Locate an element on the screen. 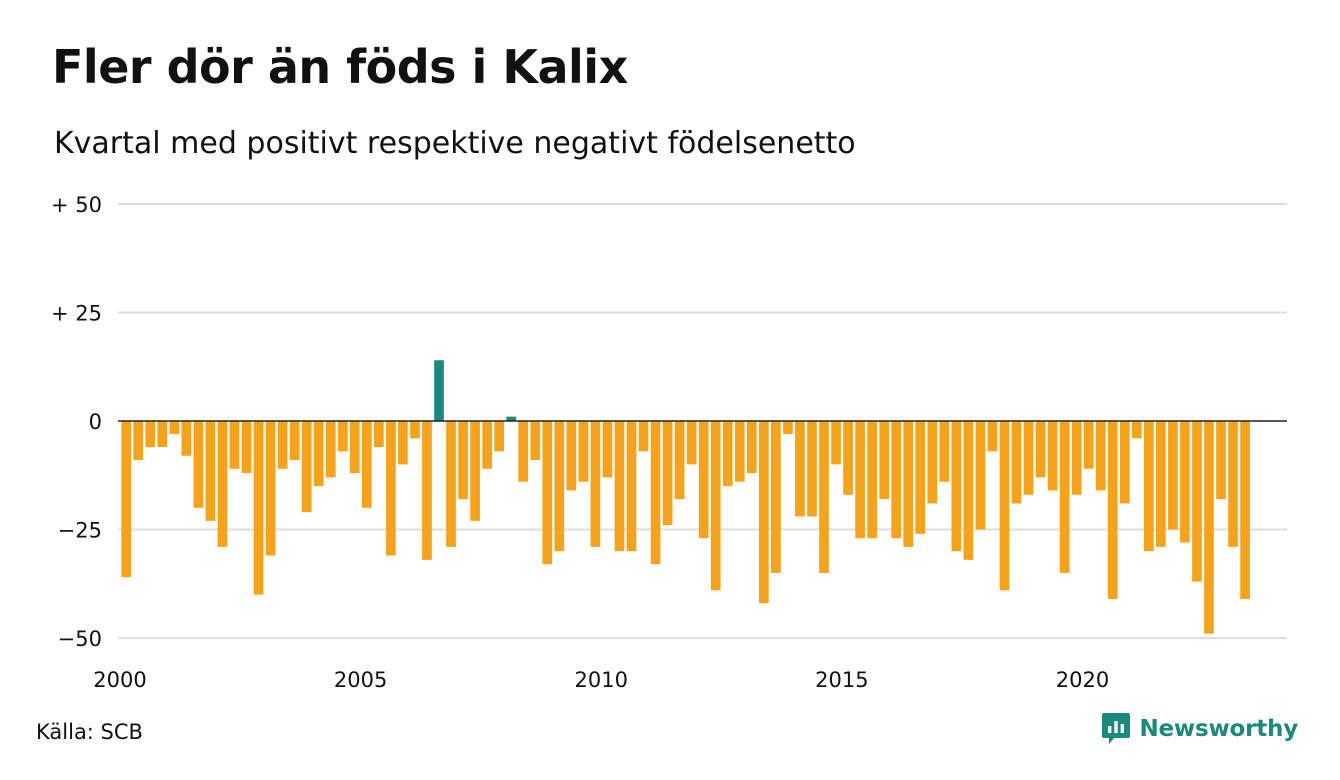  x-tick-label: 2000 is located at coordinates (119, 680).